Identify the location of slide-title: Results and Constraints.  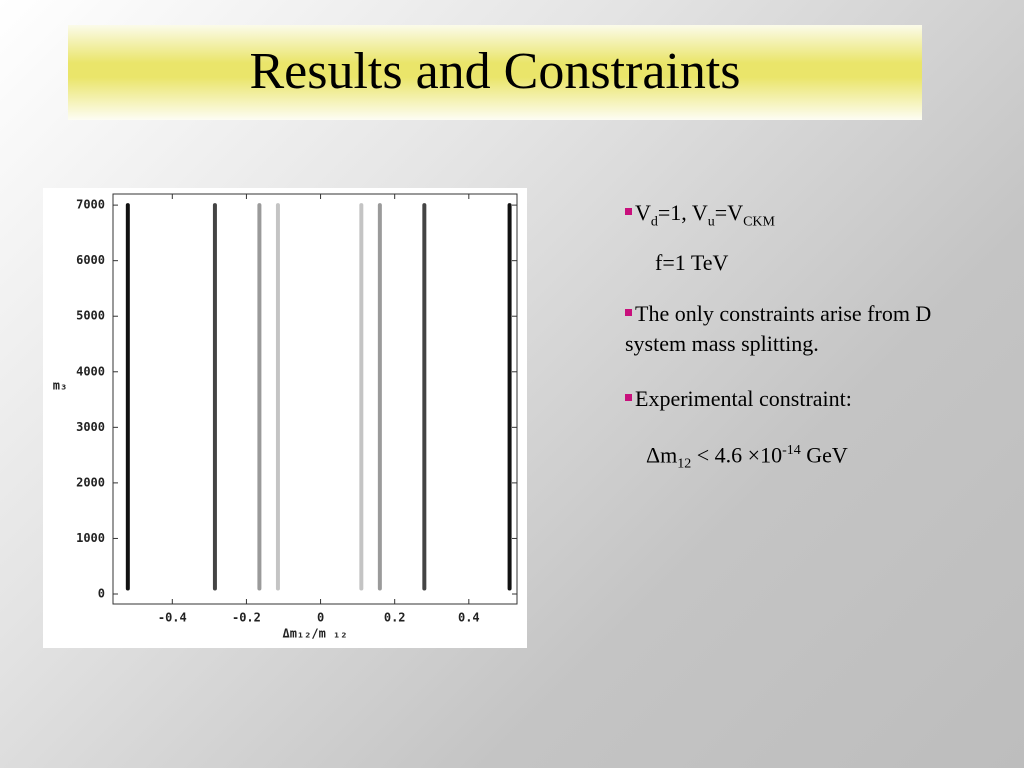
(495, 71).